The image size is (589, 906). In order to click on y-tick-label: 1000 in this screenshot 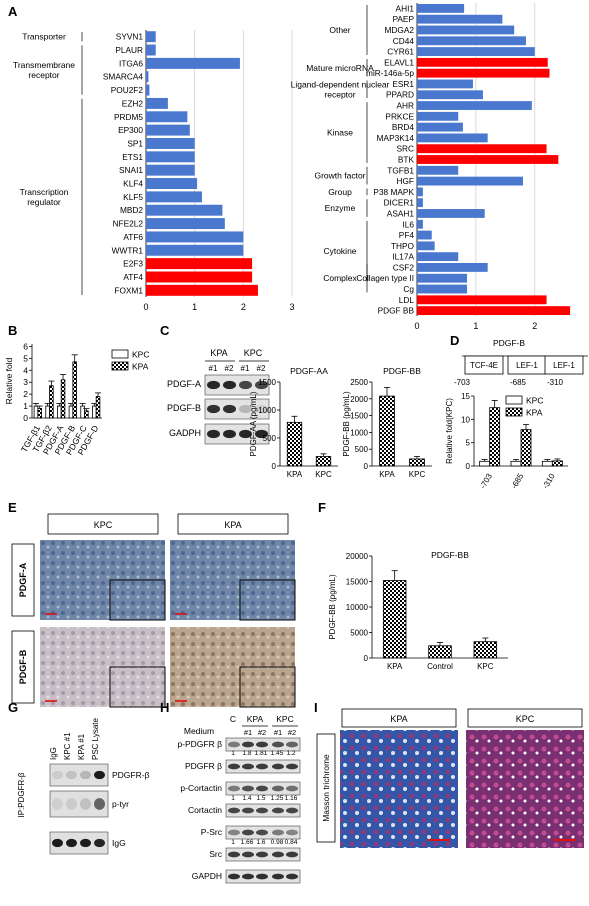, I will do `click(267, 410)`.